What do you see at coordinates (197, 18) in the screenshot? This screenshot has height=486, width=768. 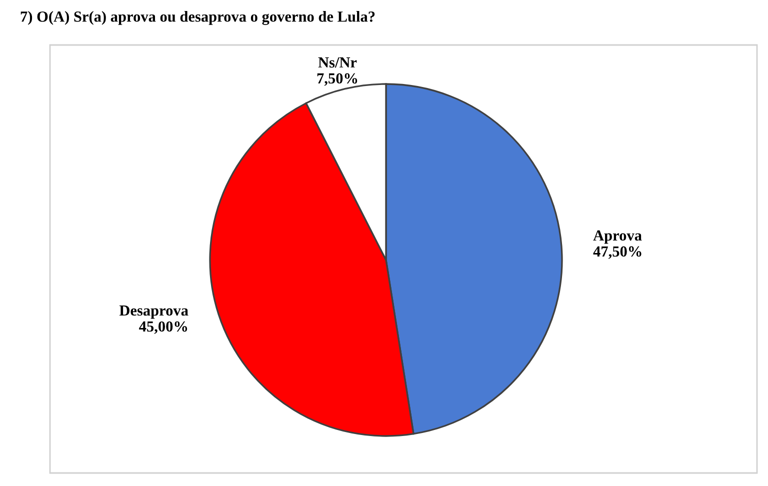 I see `chart-title: 7) O(A) Sr(a) aprova ou desaprova o governo de Lula?` at bounding box center [197, 18].